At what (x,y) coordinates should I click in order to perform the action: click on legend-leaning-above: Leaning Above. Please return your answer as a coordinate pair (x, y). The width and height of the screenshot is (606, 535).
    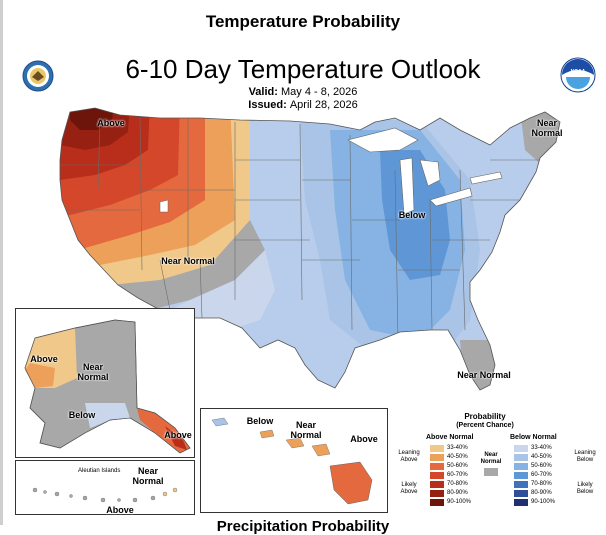
    Looking at the image, I should click on (409, 456).